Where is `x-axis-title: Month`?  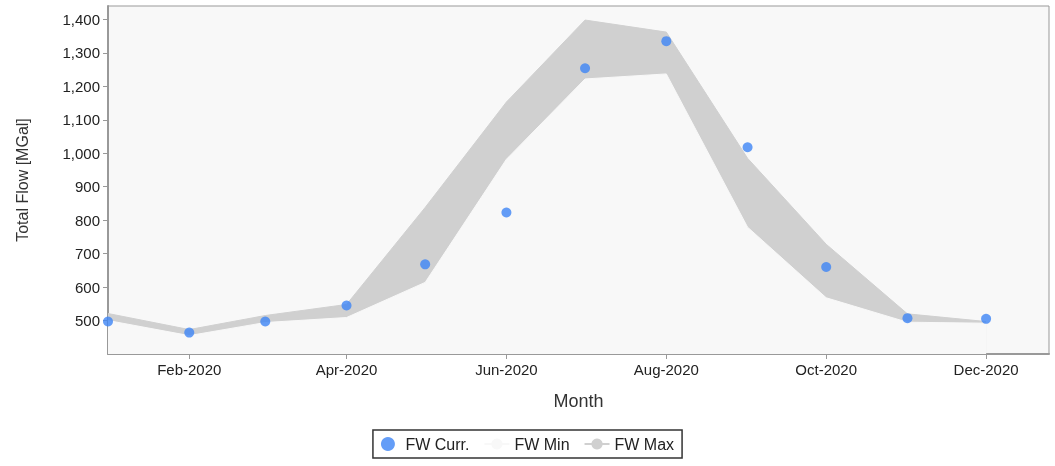
x-axis-title: Month is located at coordinates (578, 401).